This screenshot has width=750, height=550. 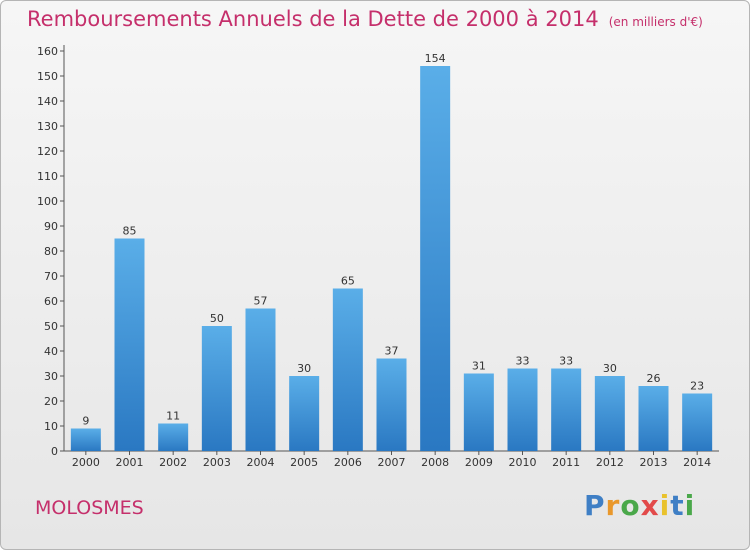 I want to click on y-tick-label: 120, so click(x=47, y=151).